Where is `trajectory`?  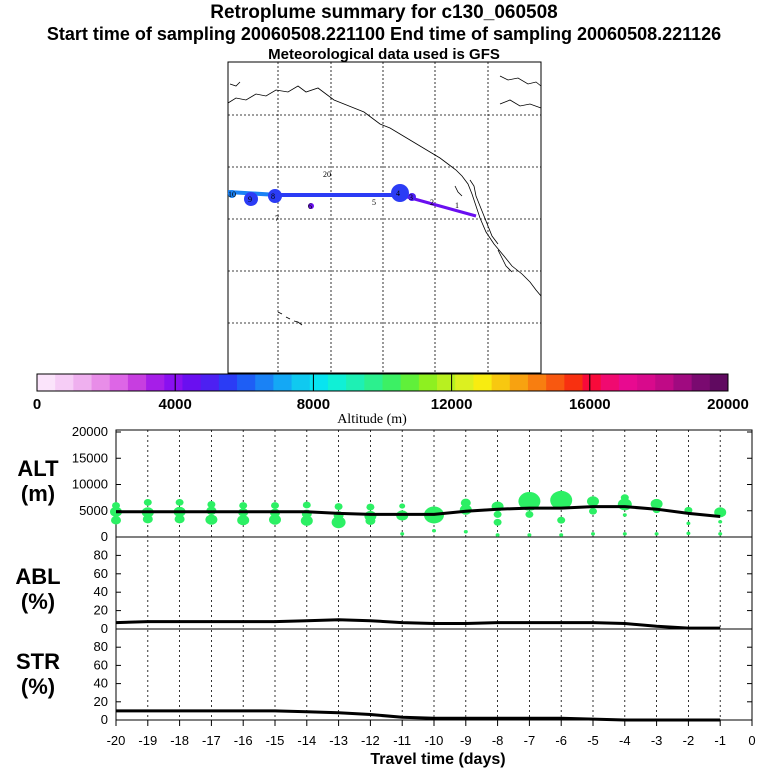
trajectory is located at coordinates (352, 201).